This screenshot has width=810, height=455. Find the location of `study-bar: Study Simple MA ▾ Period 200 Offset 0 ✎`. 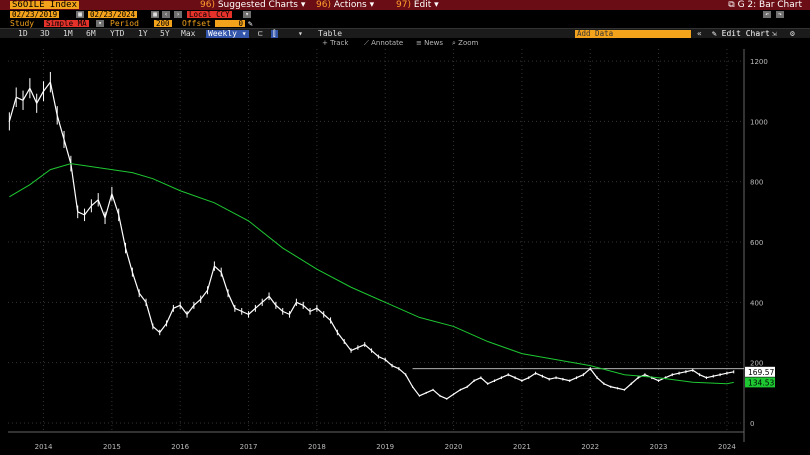

study-bar: Study Simple MA ▾ Period 200 Offset 0 ✎ is located at coordinates (405, 23).